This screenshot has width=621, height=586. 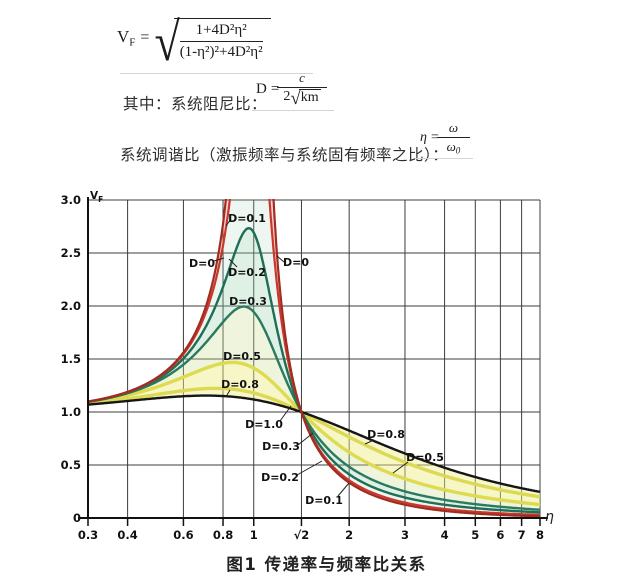 What do you see at coordinates (223, 535) in the screenshot?
I see `x-tick-label: 0.8` at bounding box center [223, 535].